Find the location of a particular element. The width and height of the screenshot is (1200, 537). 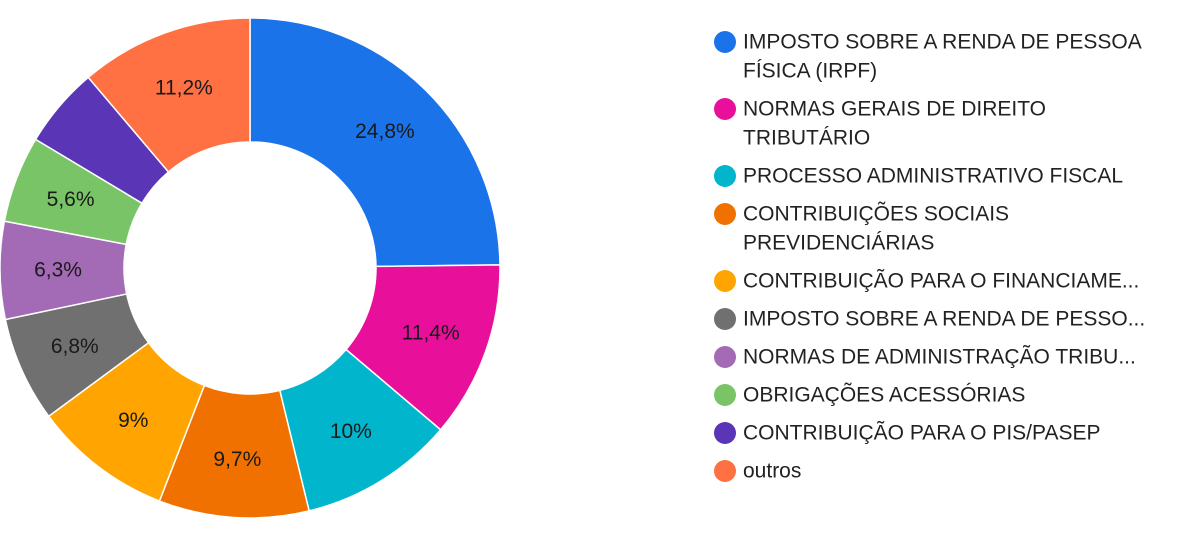

legend-item: outros is located at coordinates (757, 471).